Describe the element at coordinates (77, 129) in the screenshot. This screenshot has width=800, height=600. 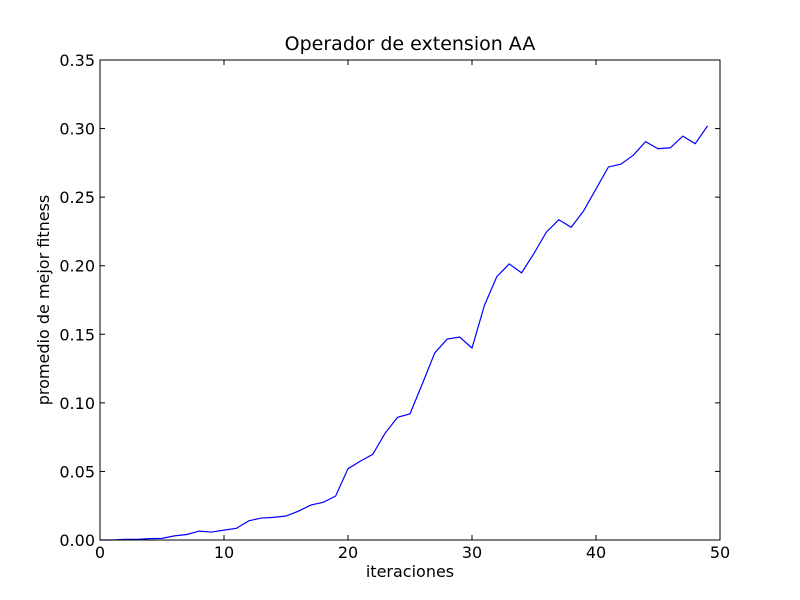
I see `y-tick-label: 0.30` at that location.